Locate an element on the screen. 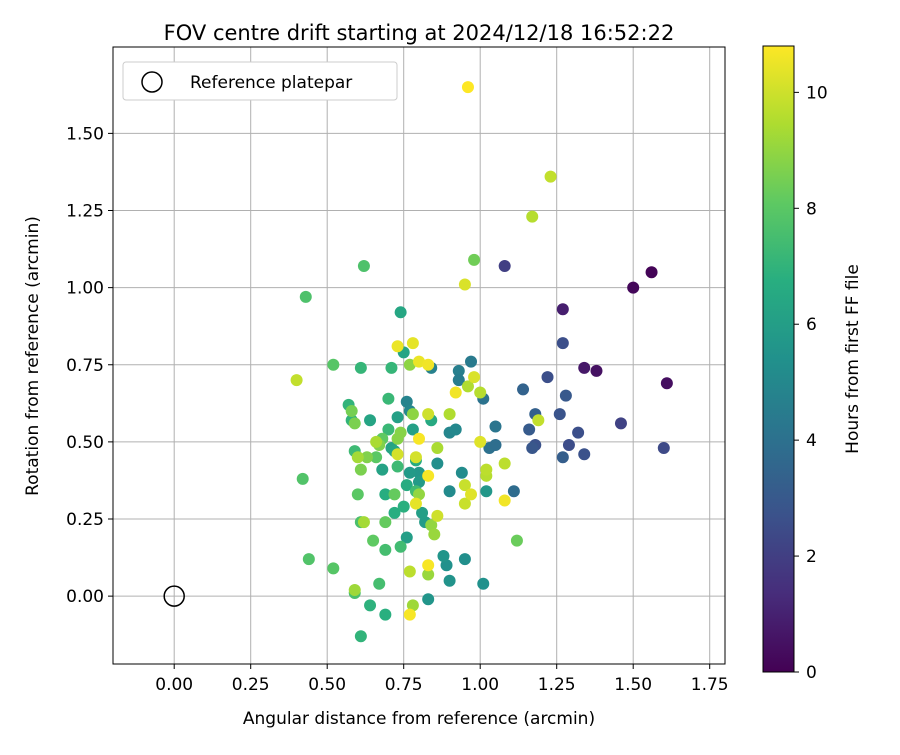  colorbar-tick-label: 8 is located at coordinates (811, 209).